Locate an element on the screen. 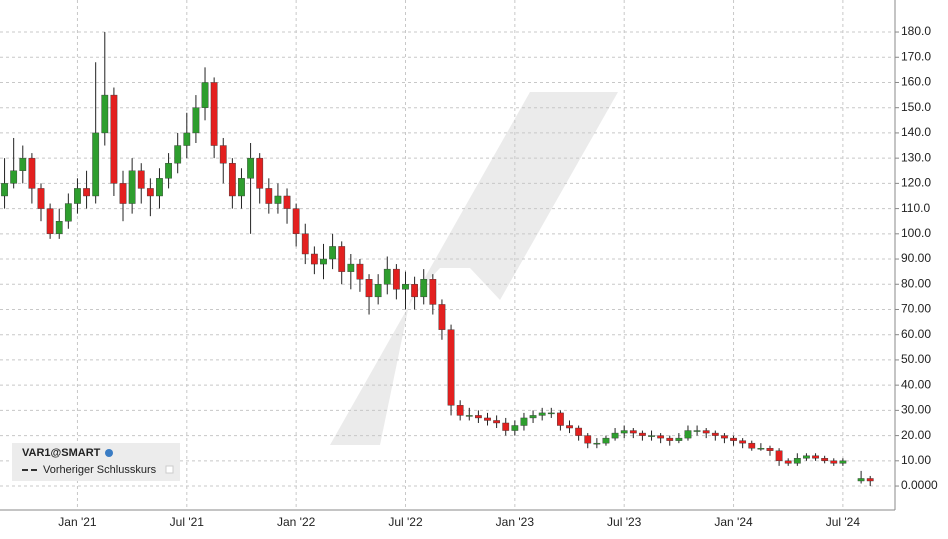 The image size is (948, 539). legend-icon is located at coordinates (109, 453).